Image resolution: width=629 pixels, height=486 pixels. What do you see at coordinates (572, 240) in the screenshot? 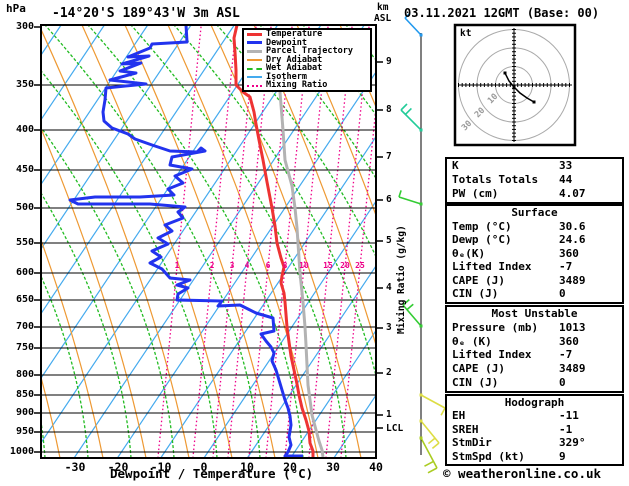
I see `table-row-value: 24.6` at bounding box center [572, 240].